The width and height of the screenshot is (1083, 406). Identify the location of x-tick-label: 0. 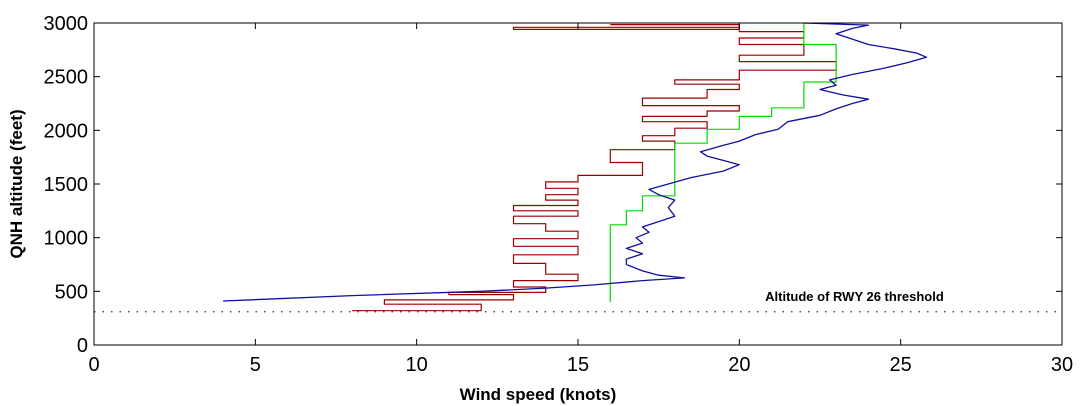
(93, 365).